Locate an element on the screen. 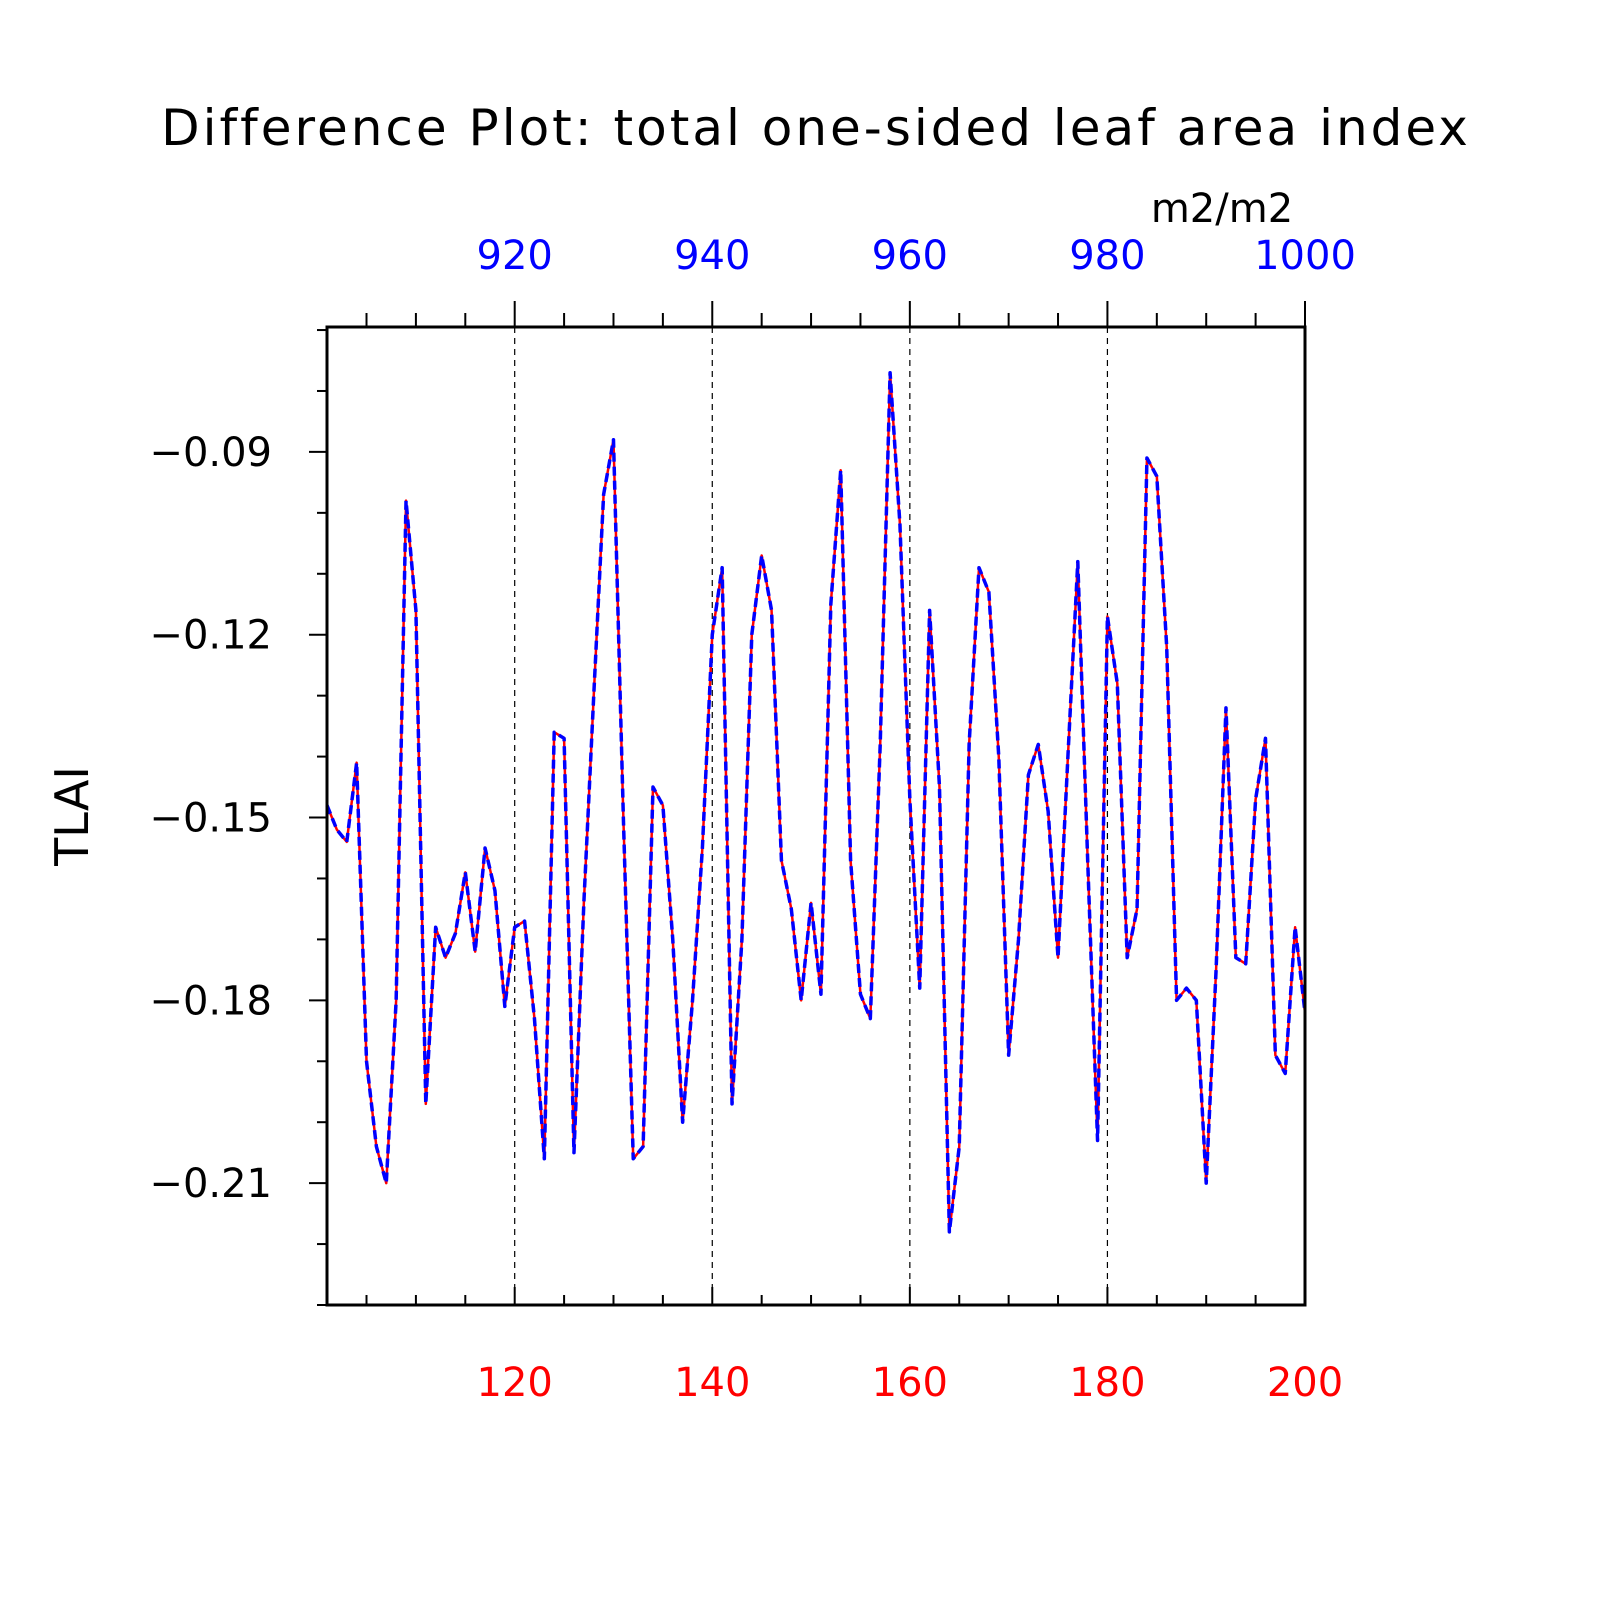  bottom-x-tick-labels: 120 140 160 180 200 is located at coordinates (910, 1383).